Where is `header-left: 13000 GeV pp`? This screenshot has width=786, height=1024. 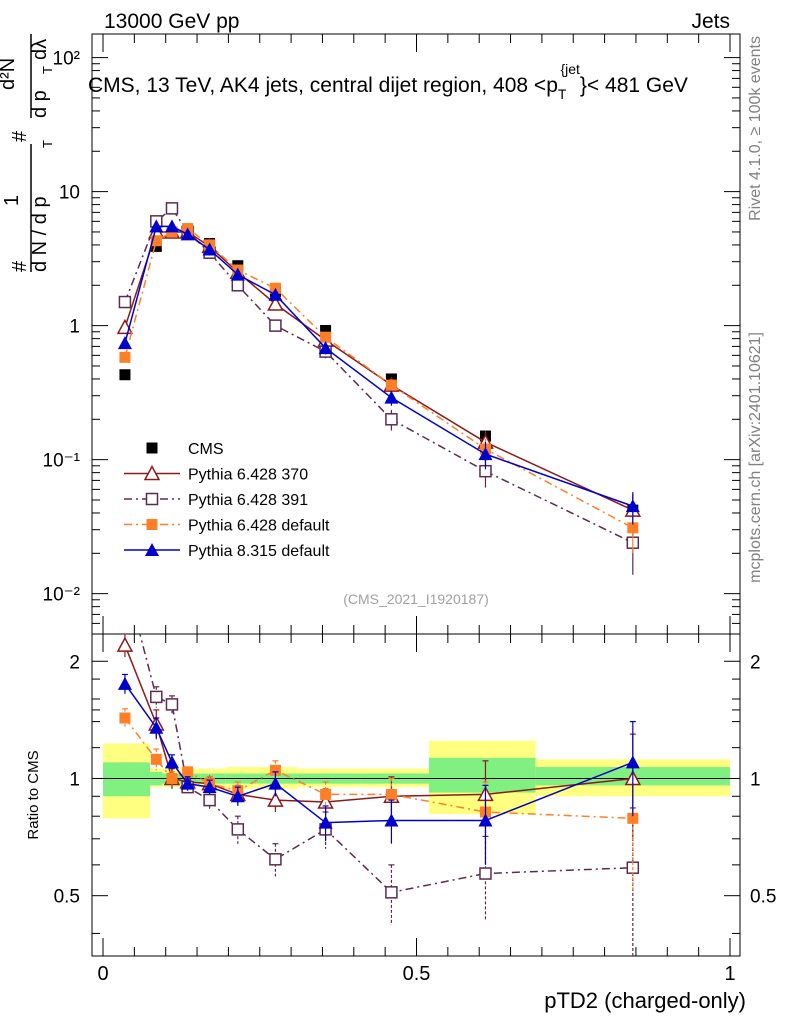 header-left: 13000 GeV pp is located at coordinates (171, 21).